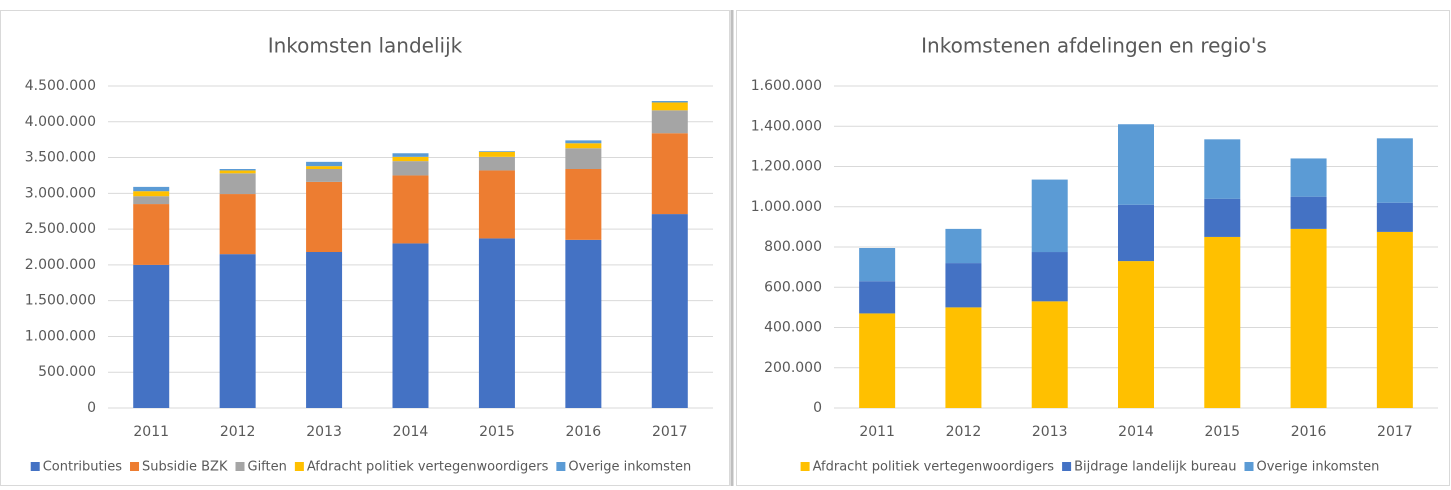 The width and height of the screenshot is (1451, 490). Describe the element at coordinates (365, 46) in the screenshot. I see `chart-title: Inkomsten landelijk` at that location.